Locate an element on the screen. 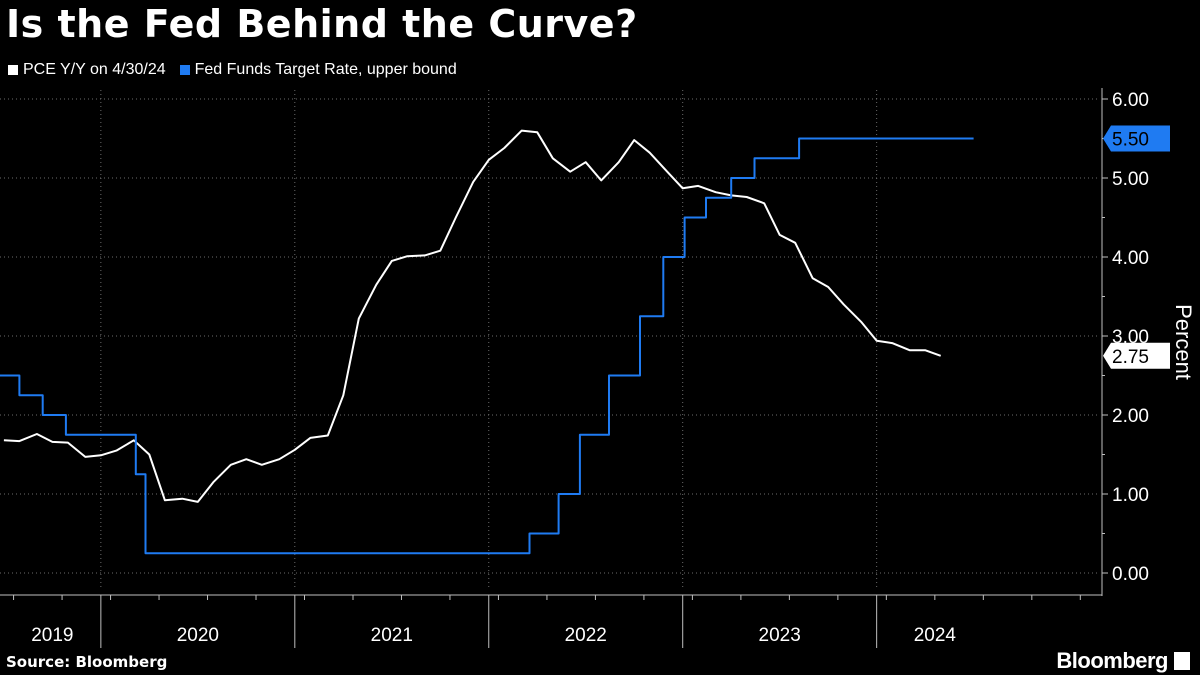 This screenshot has height=675, width=1200. fed-last-value-badge is located at coordinates (1136, 138).